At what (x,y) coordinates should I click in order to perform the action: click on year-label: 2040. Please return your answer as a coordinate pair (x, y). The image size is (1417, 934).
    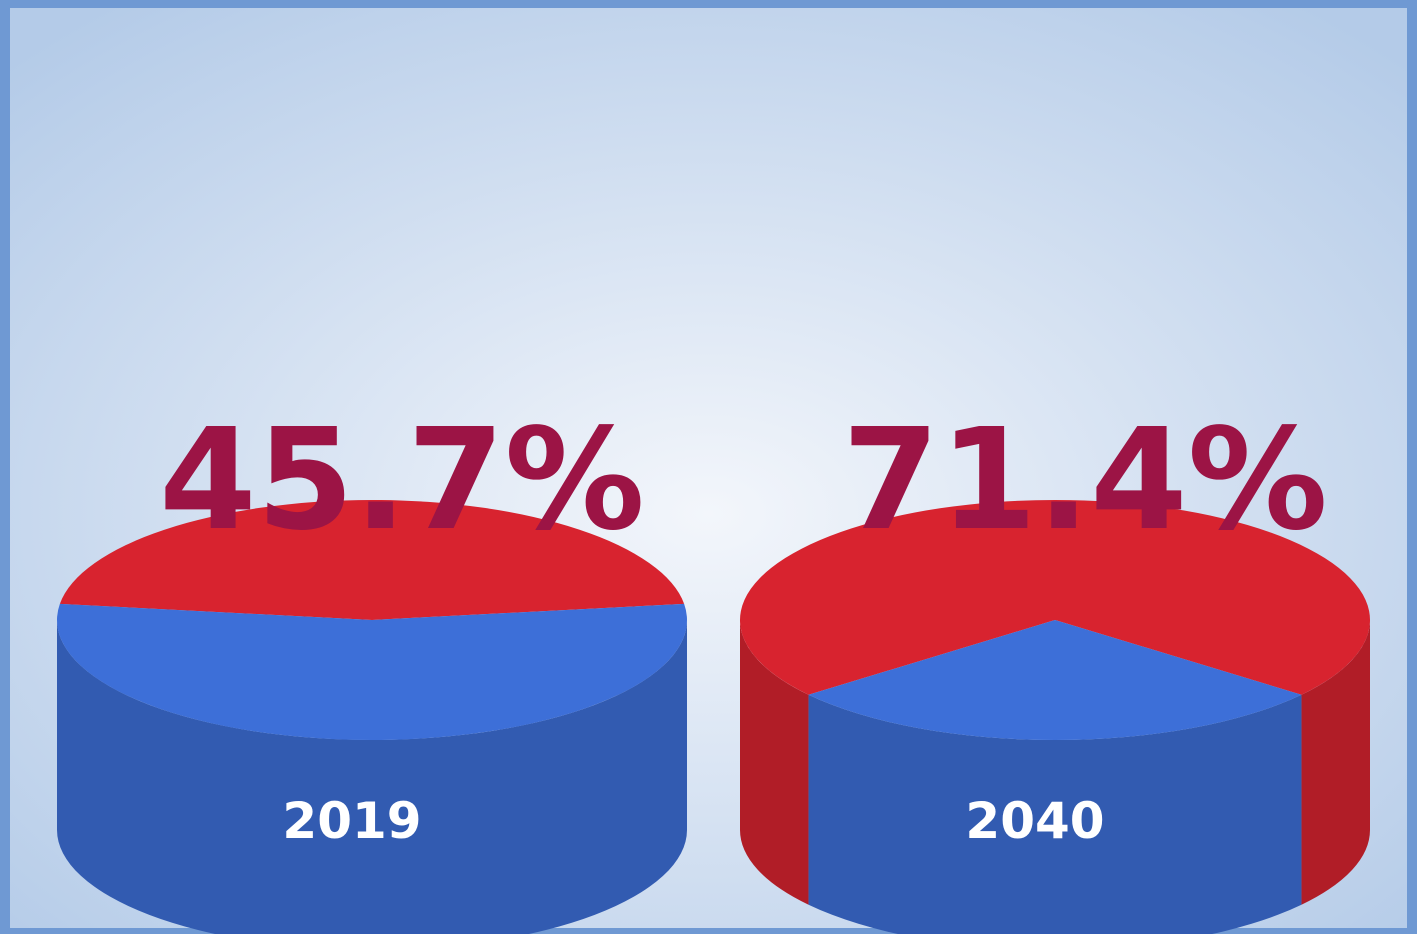
    Looking at the image, I should click on (1034, 821).